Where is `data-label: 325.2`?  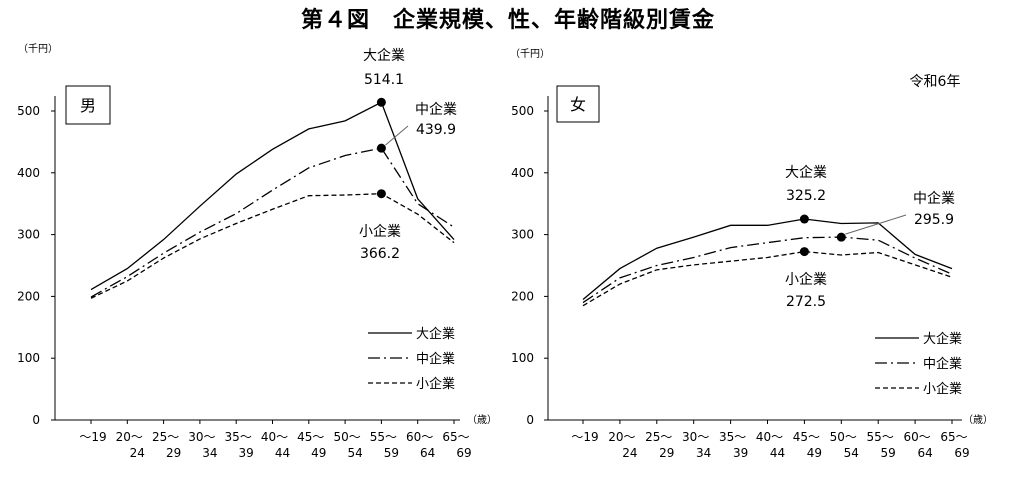 data-label: 325.2 is located at coordinates (806, 196).